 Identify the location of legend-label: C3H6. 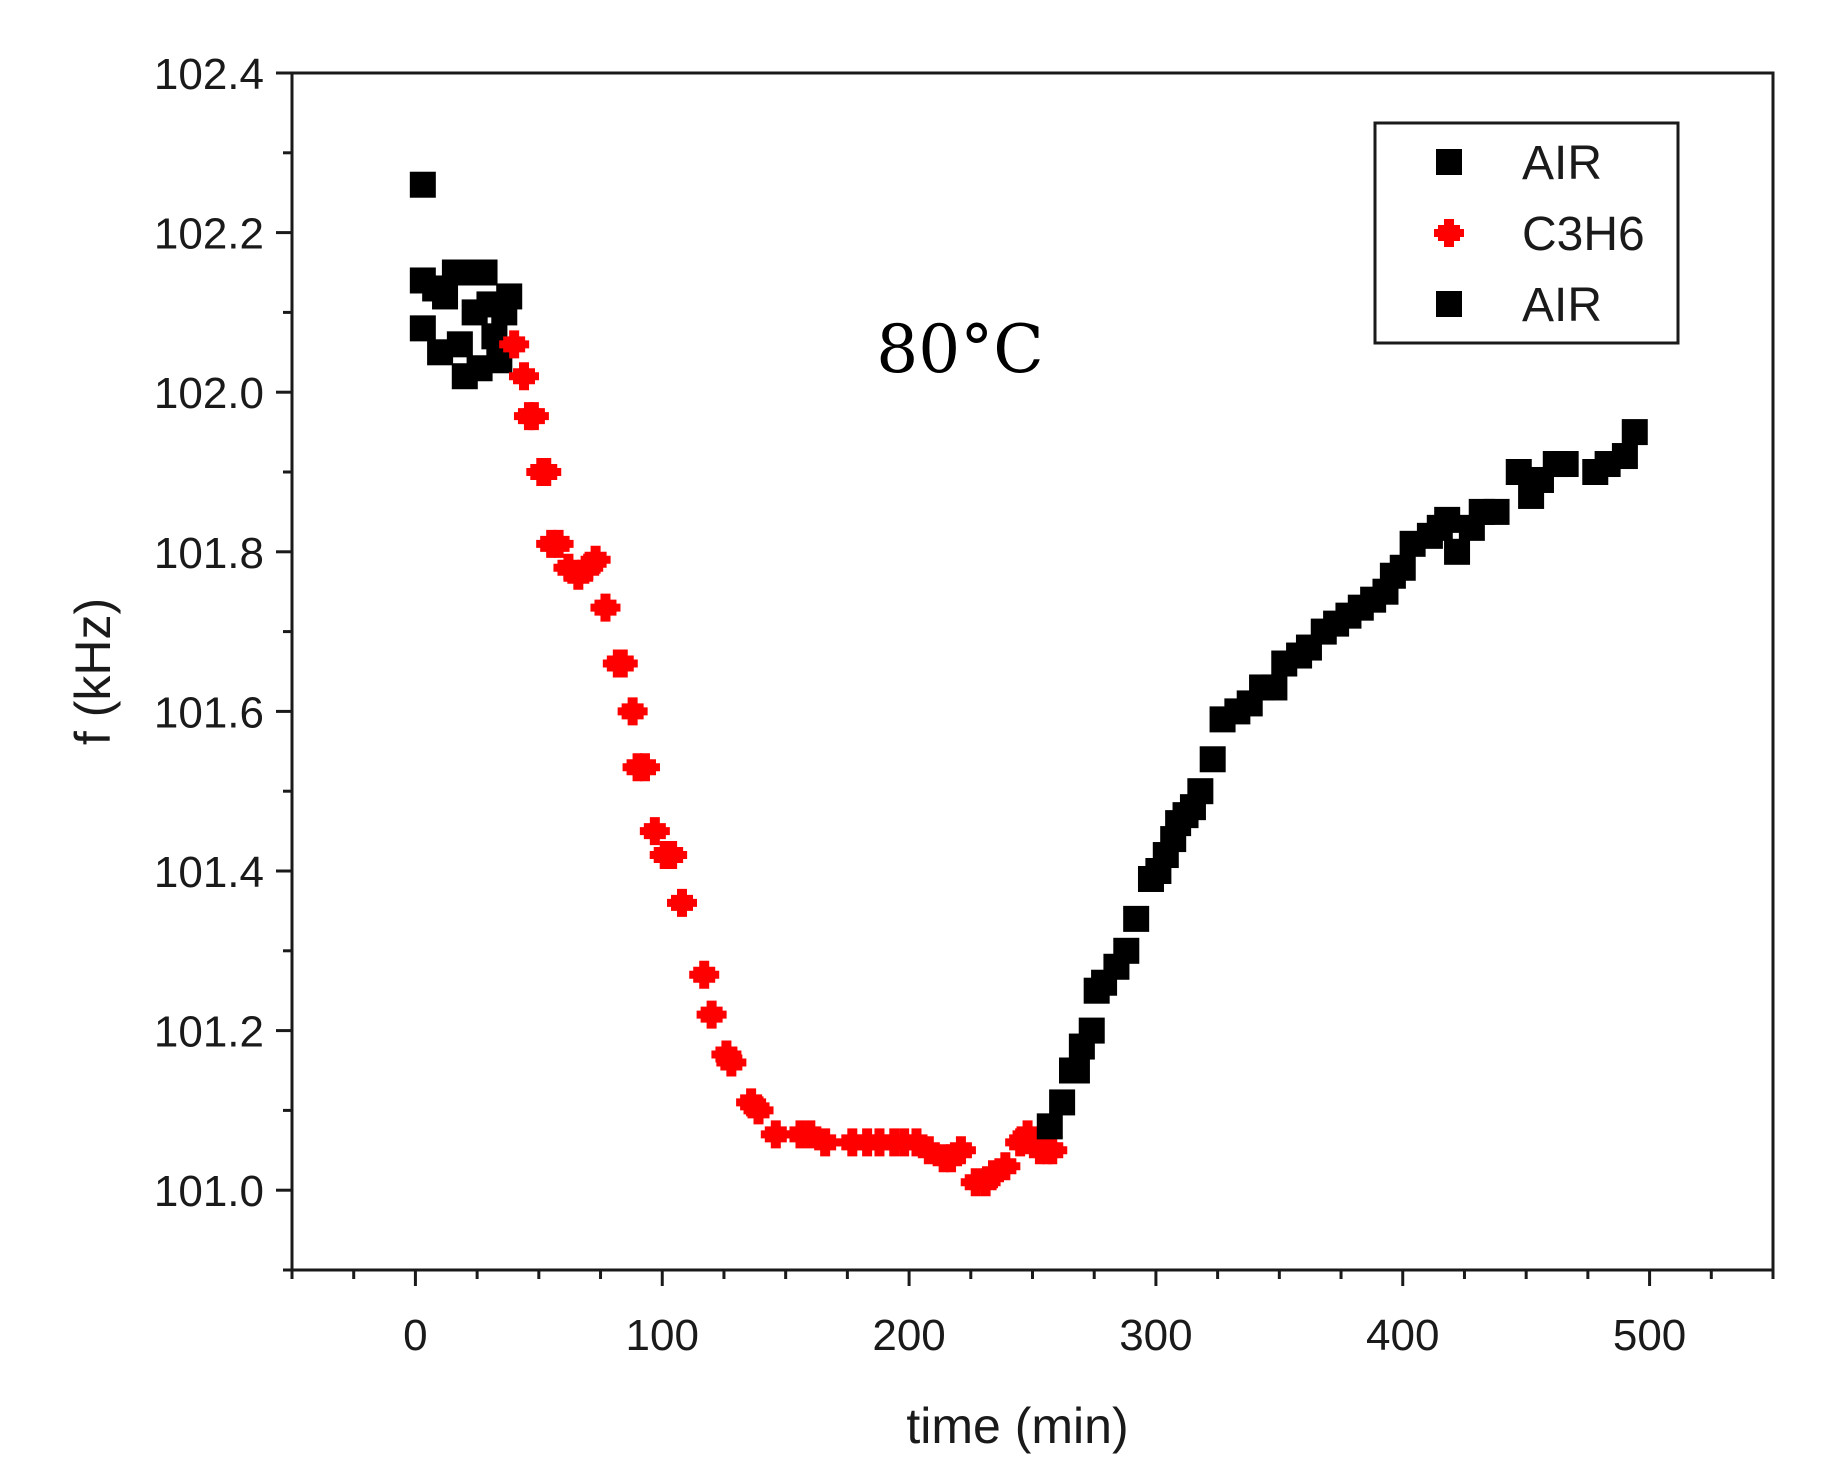
(1583, 234).